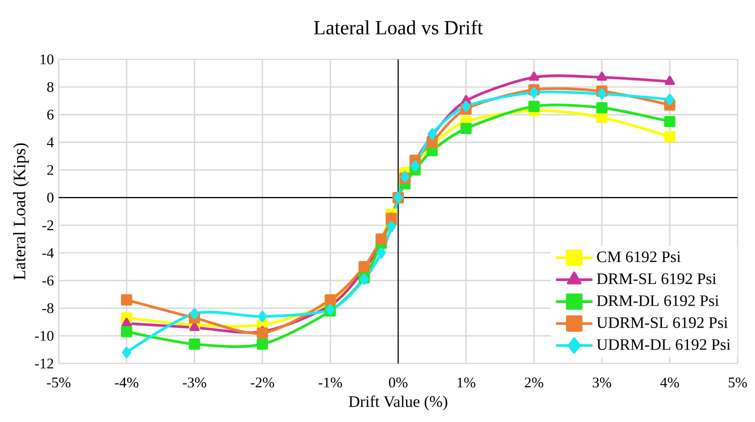  What do you see at coordinates (21, 211) in the screenshot?
I see `y-axis-title: Lateral Load (Kips)` at bounding box center [21, 211].